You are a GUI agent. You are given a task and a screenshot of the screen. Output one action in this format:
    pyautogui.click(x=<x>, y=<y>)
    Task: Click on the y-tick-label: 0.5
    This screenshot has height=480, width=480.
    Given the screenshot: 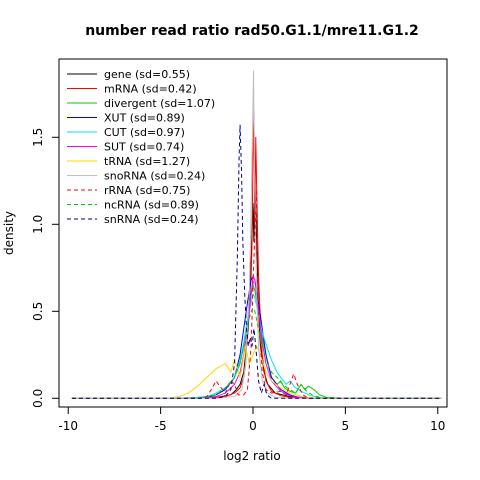 What is the action you would take?
    pyautogui.click(x=38, y=311)
    